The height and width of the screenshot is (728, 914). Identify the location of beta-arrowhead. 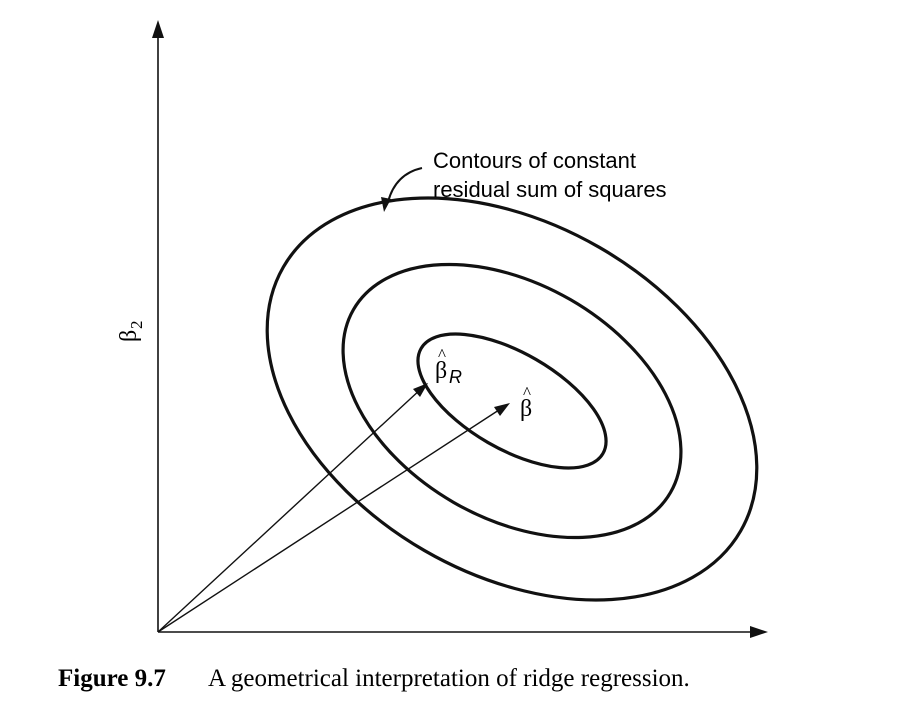
(502, 409).